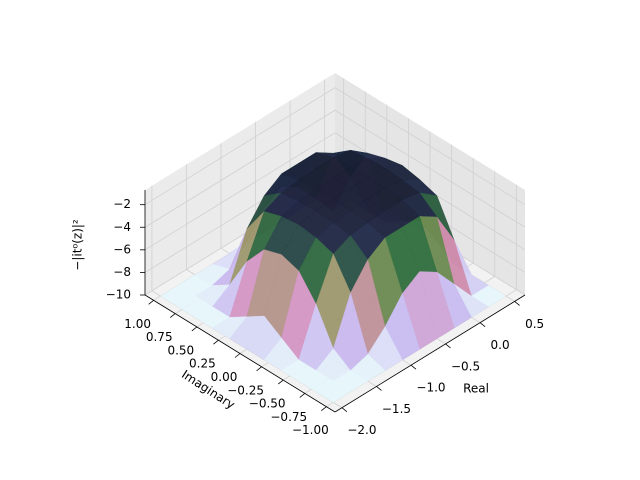  I want to click on z-tick-label: −10, so click(118, 295).